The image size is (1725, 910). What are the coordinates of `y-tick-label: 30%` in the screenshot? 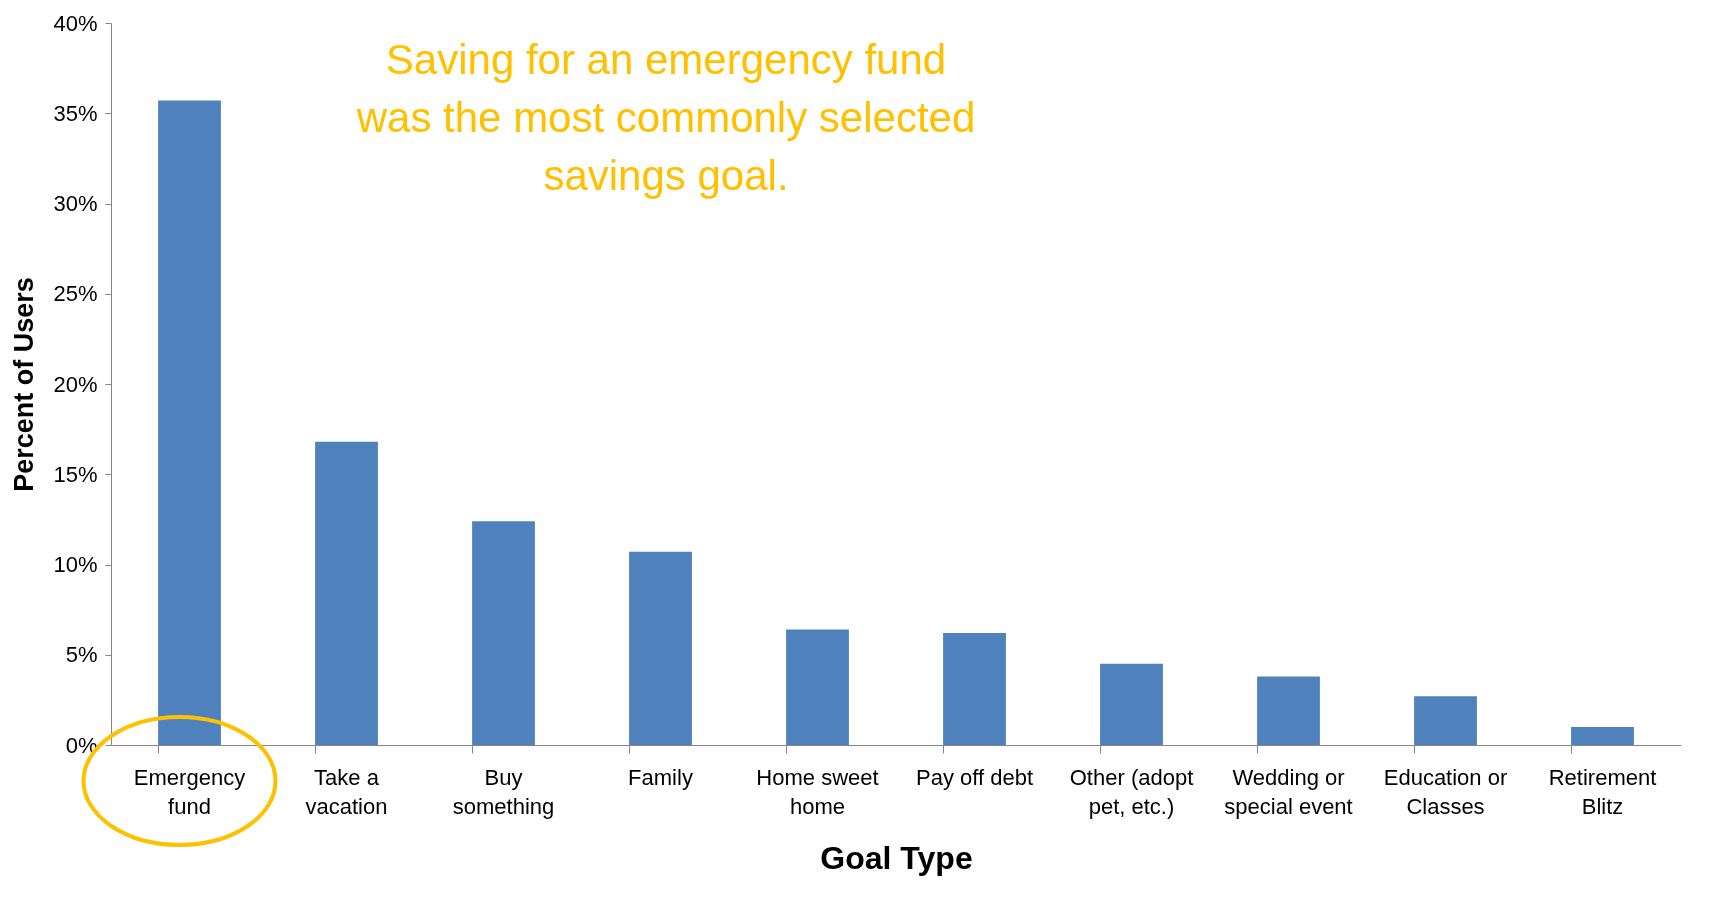 It's located at (75, 203).